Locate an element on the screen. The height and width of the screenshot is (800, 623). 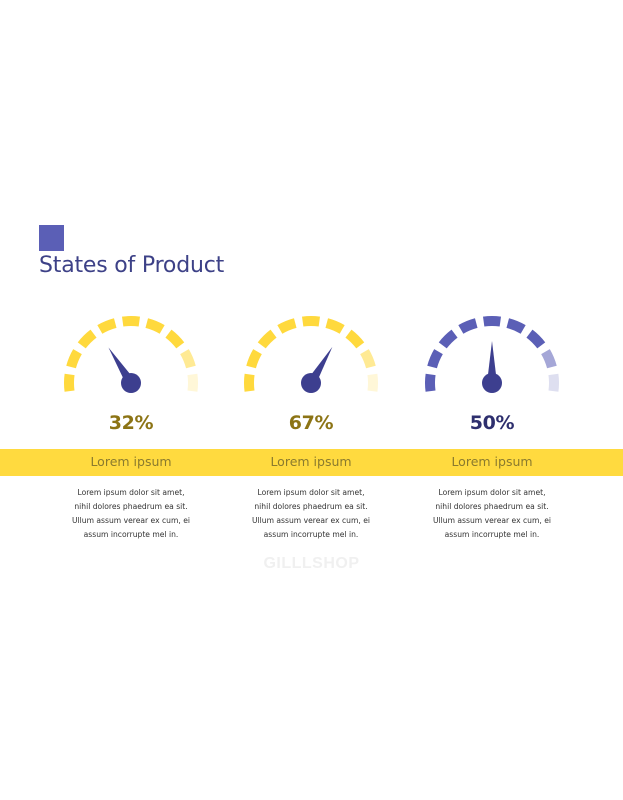
gauge-label-2: Lorem ipsum is located at coordinates (311, 461).